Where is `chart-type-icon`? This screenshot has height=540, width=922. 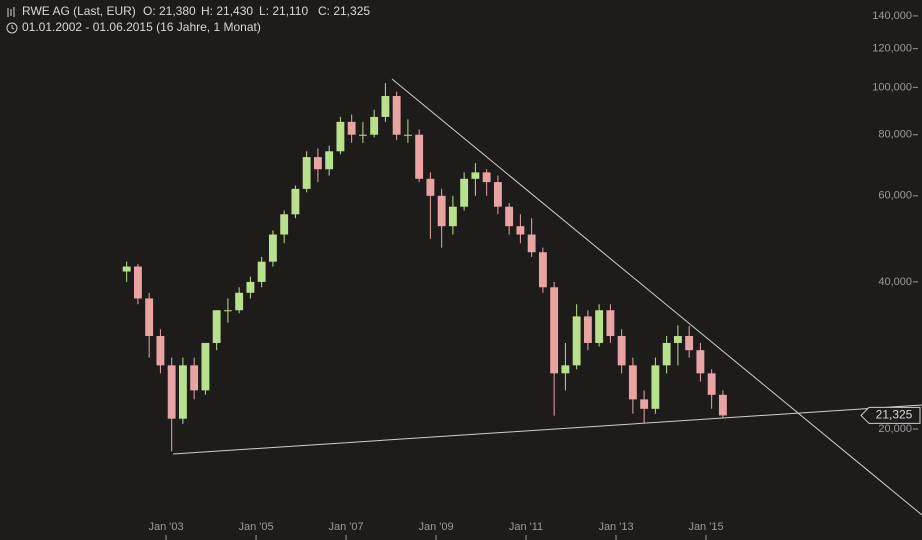 chart-type-icon is located at coordinates (11, 12).